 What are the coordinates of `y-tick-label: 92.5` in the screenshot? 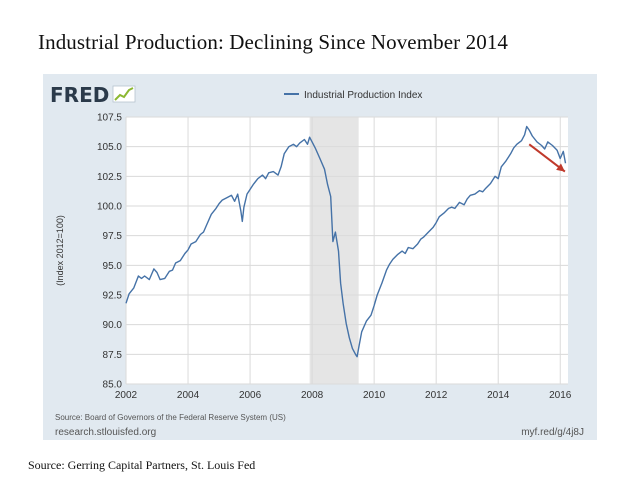 It's located at (113, 296).